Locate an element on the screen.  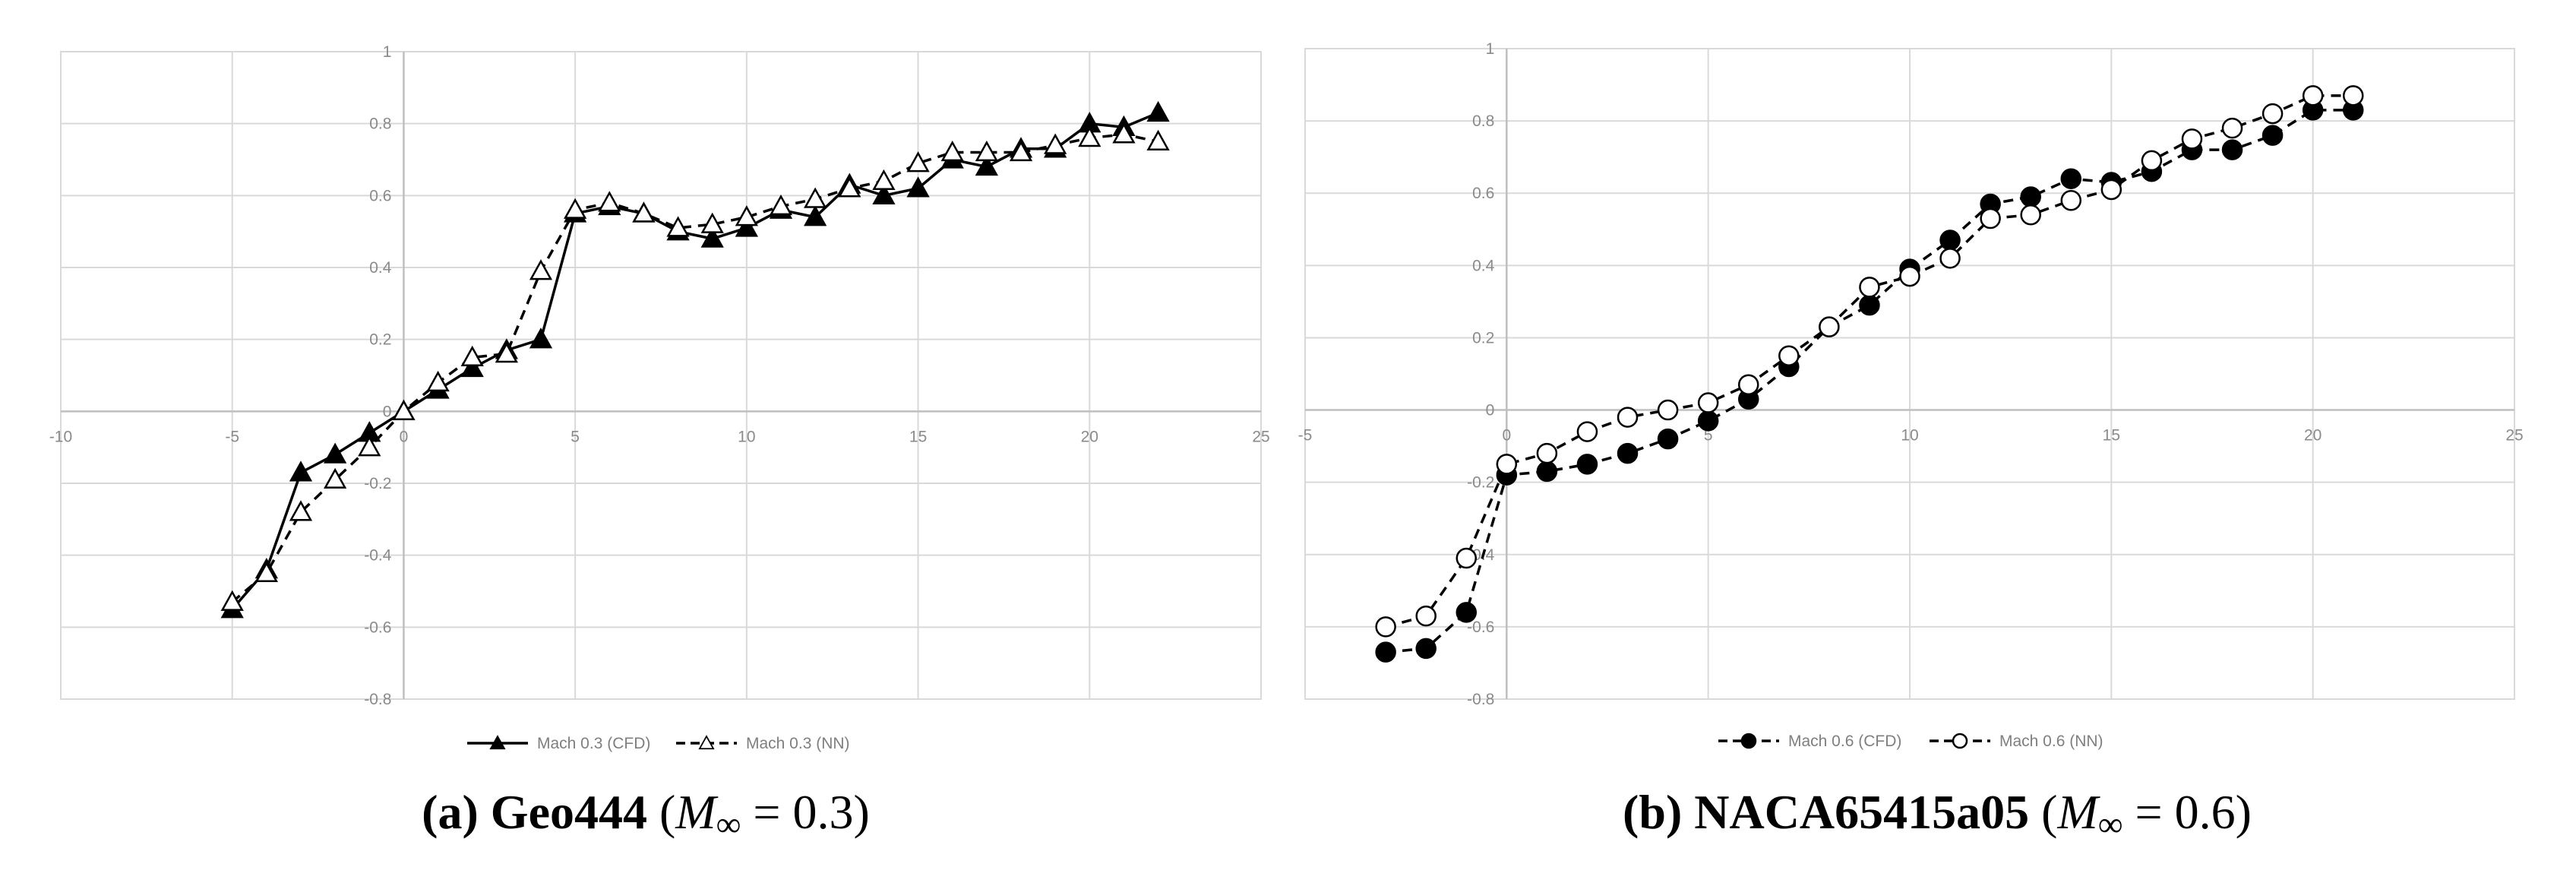
caption-a-value: = 0.3) is located at coordinates (805, 812).